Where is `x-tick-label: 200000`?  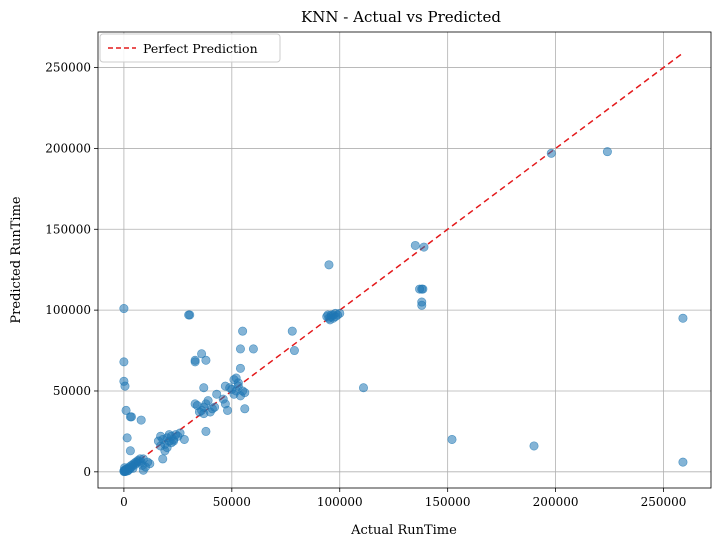
x-tick-label: 200000 is located at coordinates (556, 502).